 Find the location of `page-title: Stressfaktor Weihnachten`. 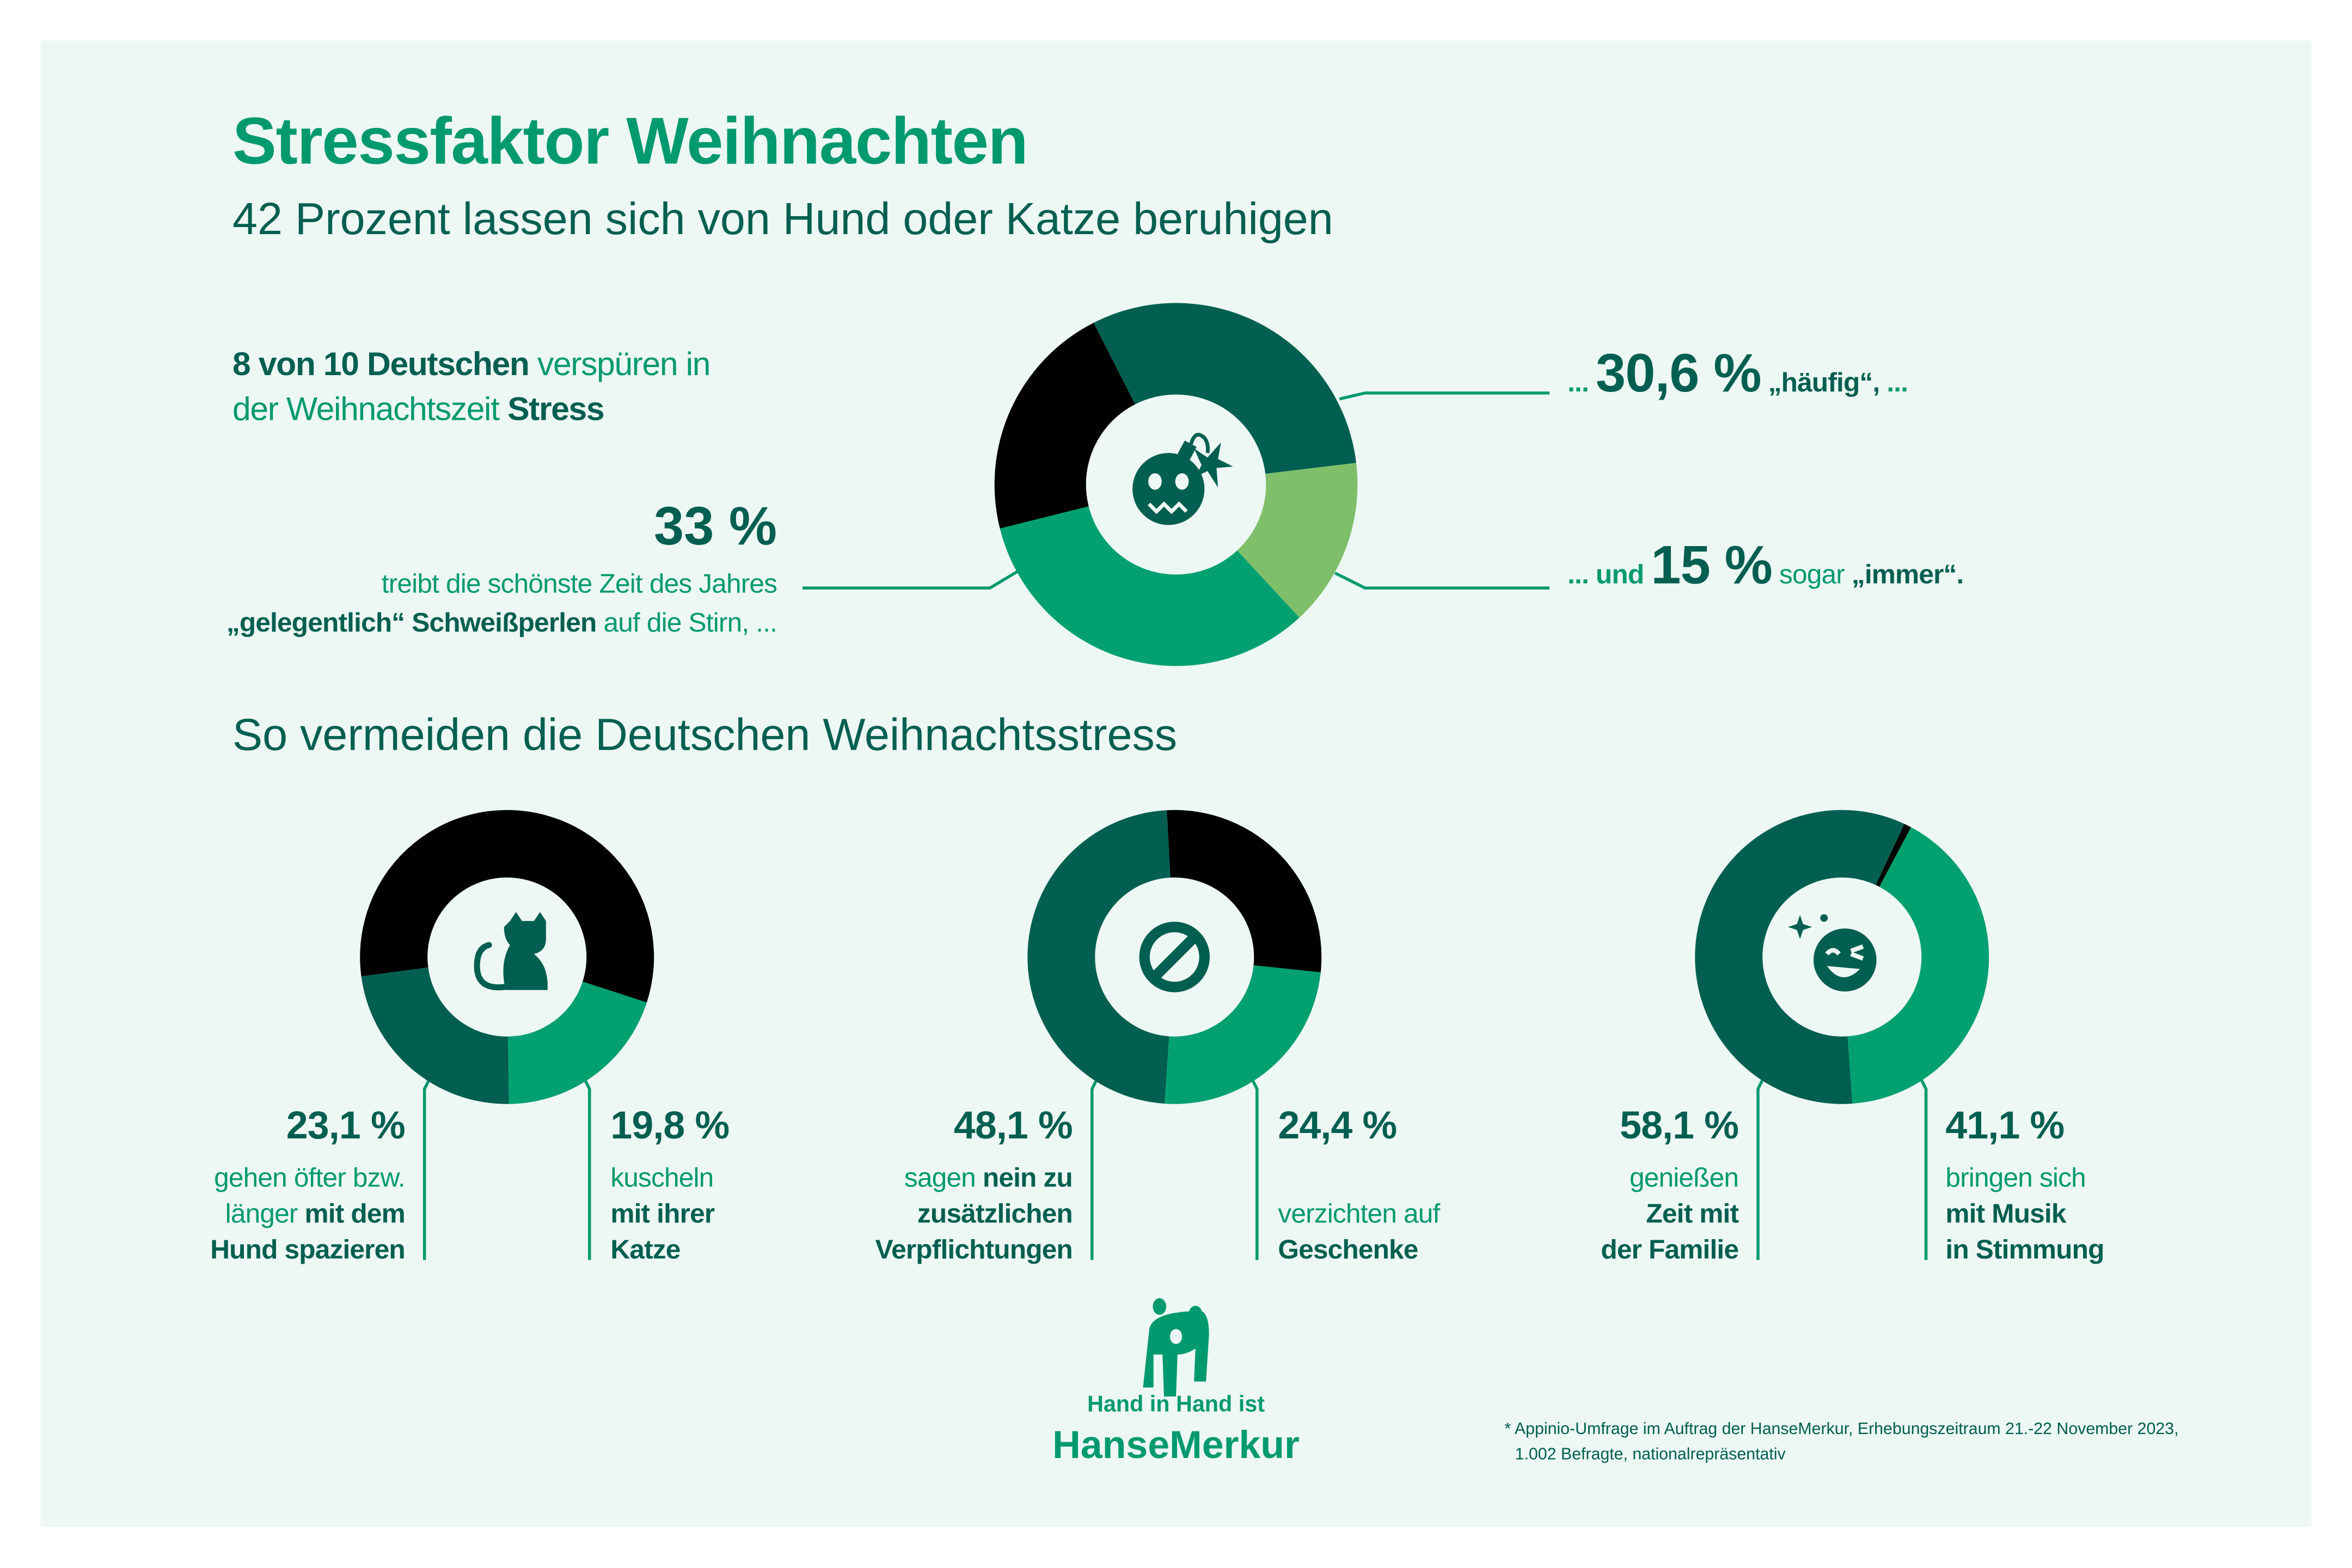

page-title: Stressfaktor Weihnachten is located at coordinates (630, 142).